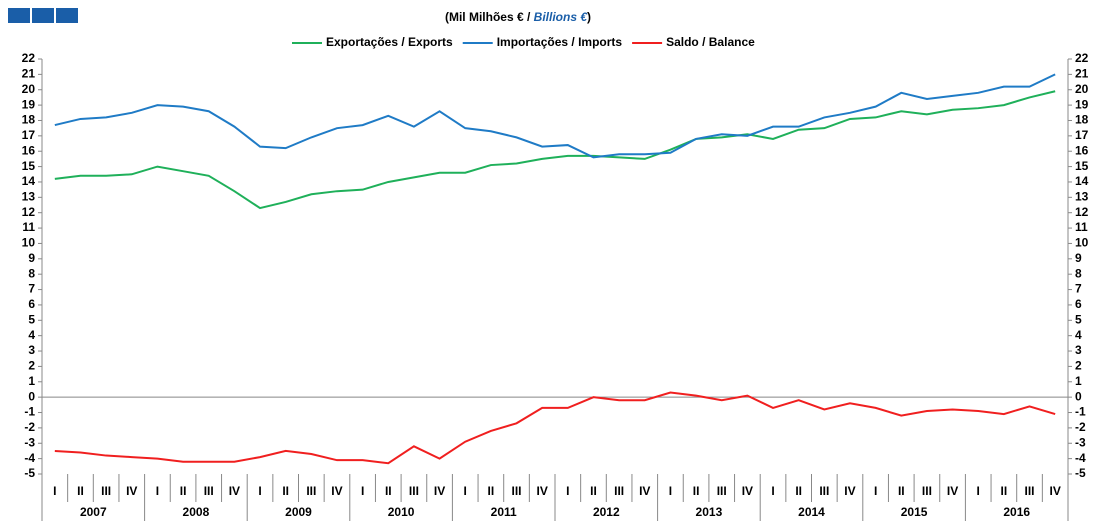 The image size is (1099, 521). What do you see at coordinates (1078, 304) in the screenshot?
I see `y2-tick-label: 6` at bounding box center [1078, 304].